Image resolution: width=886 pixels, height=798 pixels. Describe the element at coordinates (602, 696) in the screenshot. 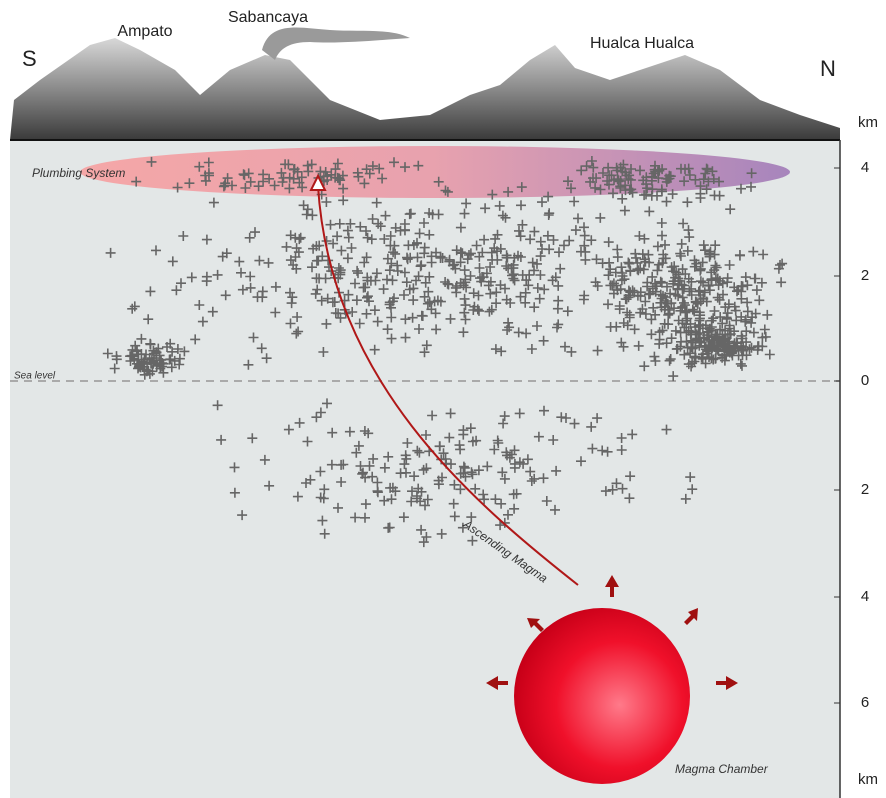

I see `magma-chamber` at that location.